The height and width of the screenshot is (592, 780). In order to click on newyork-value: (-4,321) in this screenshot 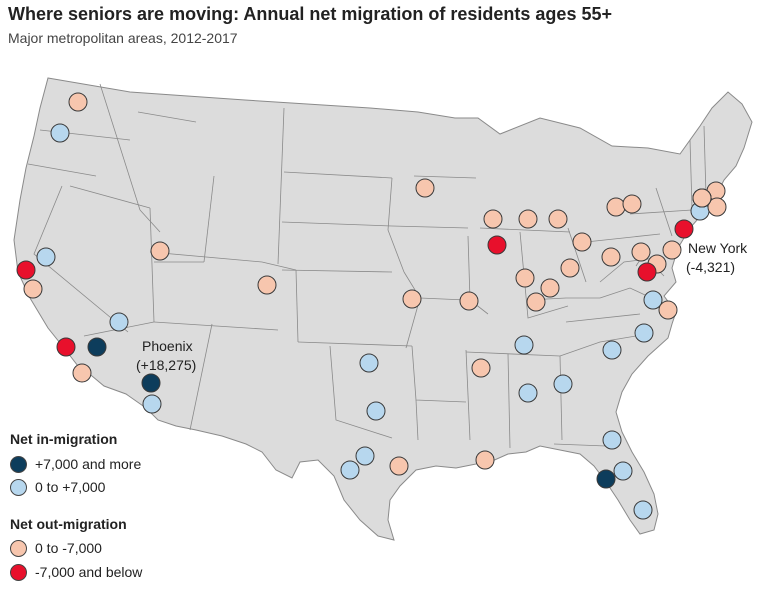, I will do `click(710, 267)`.